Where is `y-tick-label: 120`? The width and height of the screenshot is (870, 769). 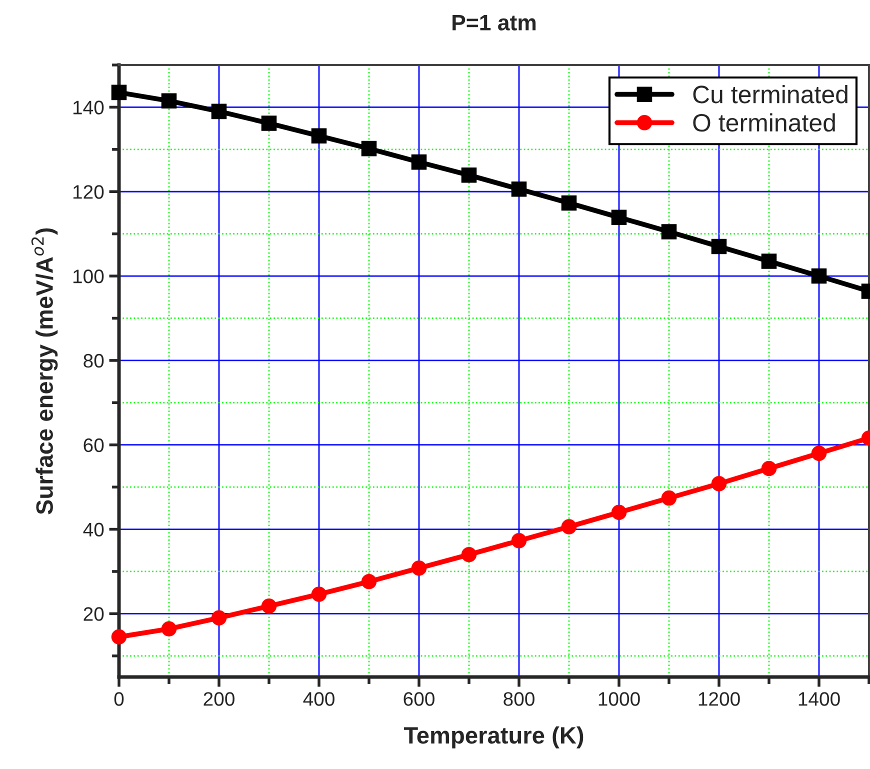
y-tick-label: 120 is located at coordinates (88, 192).